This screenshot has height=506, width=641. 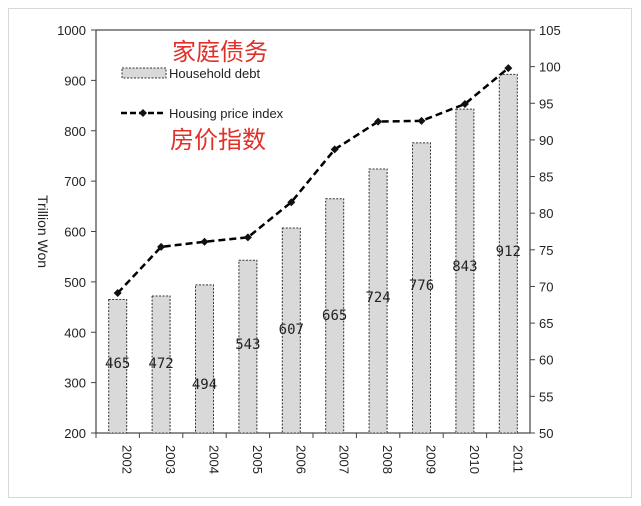 I want to click on y2-tick-label: 75, so click(x=546, y=250).